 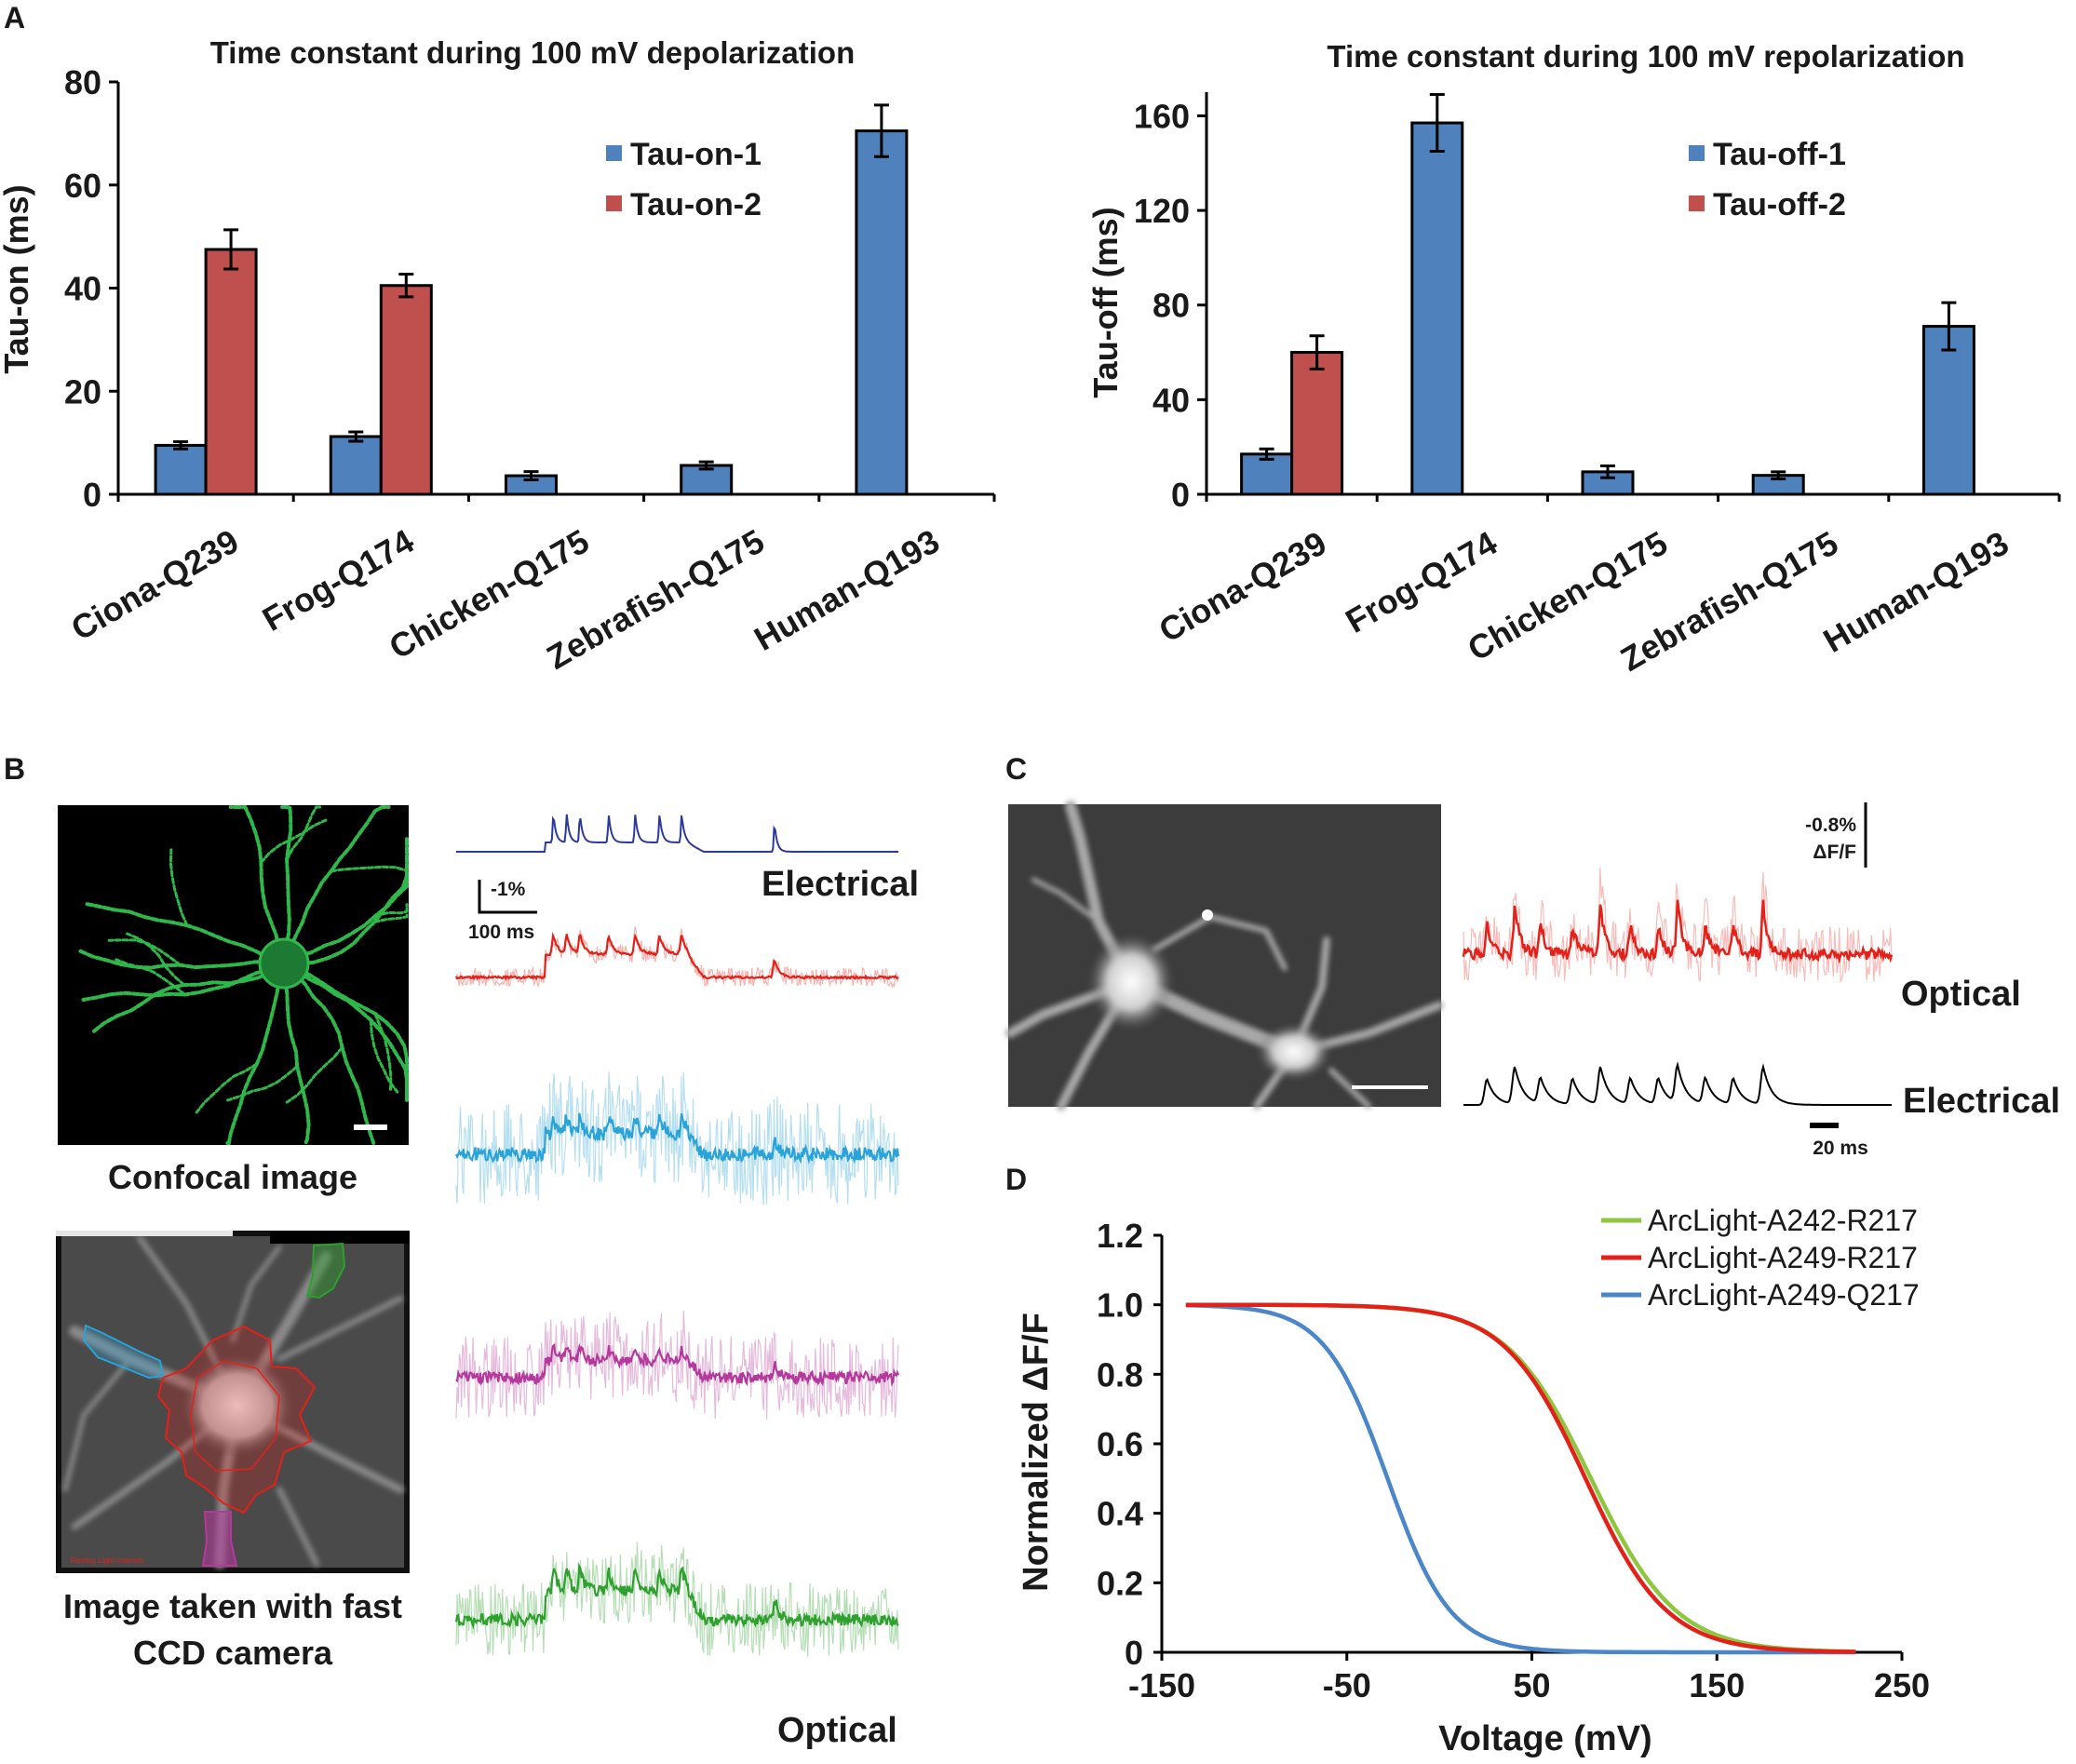 I want to click on ccd-caption-line2: CCD camera, so click(x=233, y=1653).